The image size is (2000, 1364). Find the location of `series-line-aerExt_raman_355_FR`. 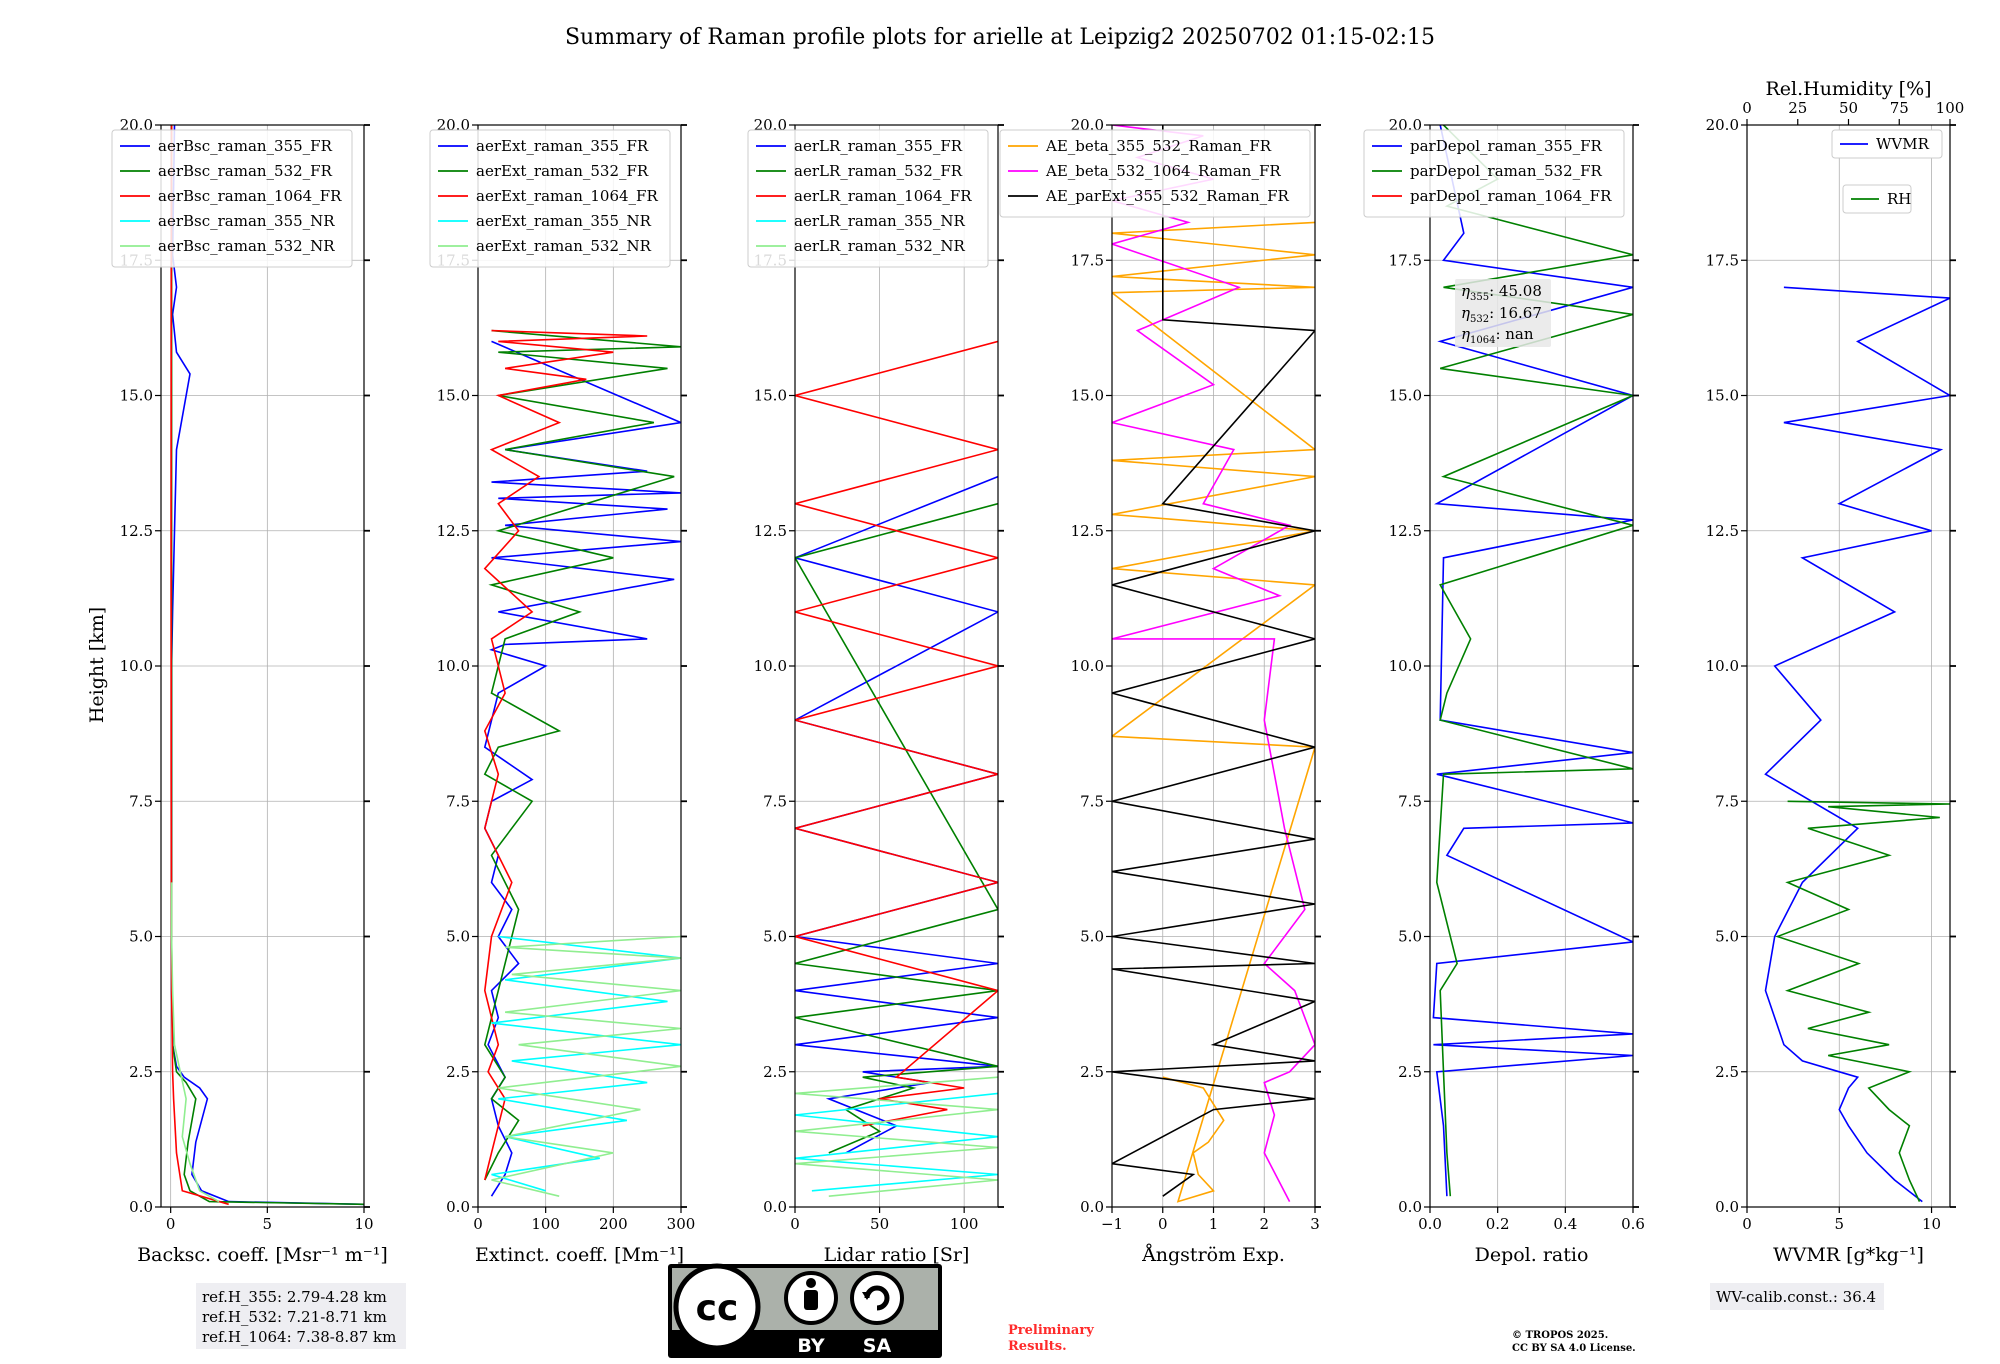

series-line-aerExt_raman_355_FR is located at coordinates (582, 768).